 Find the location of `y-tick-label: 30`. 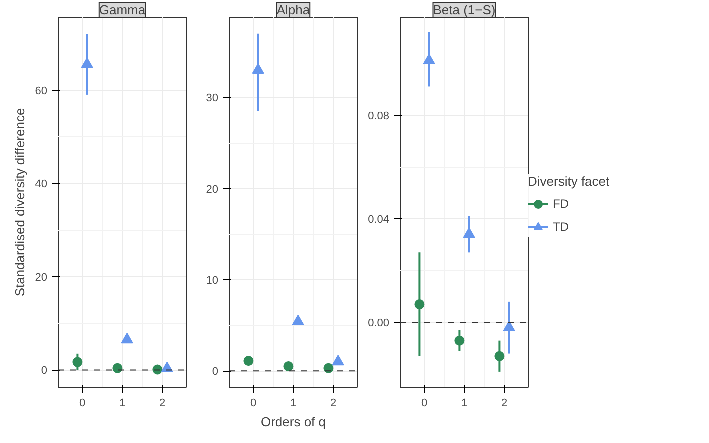

y-tick-label: 30 is located at coordinates (212, 98).